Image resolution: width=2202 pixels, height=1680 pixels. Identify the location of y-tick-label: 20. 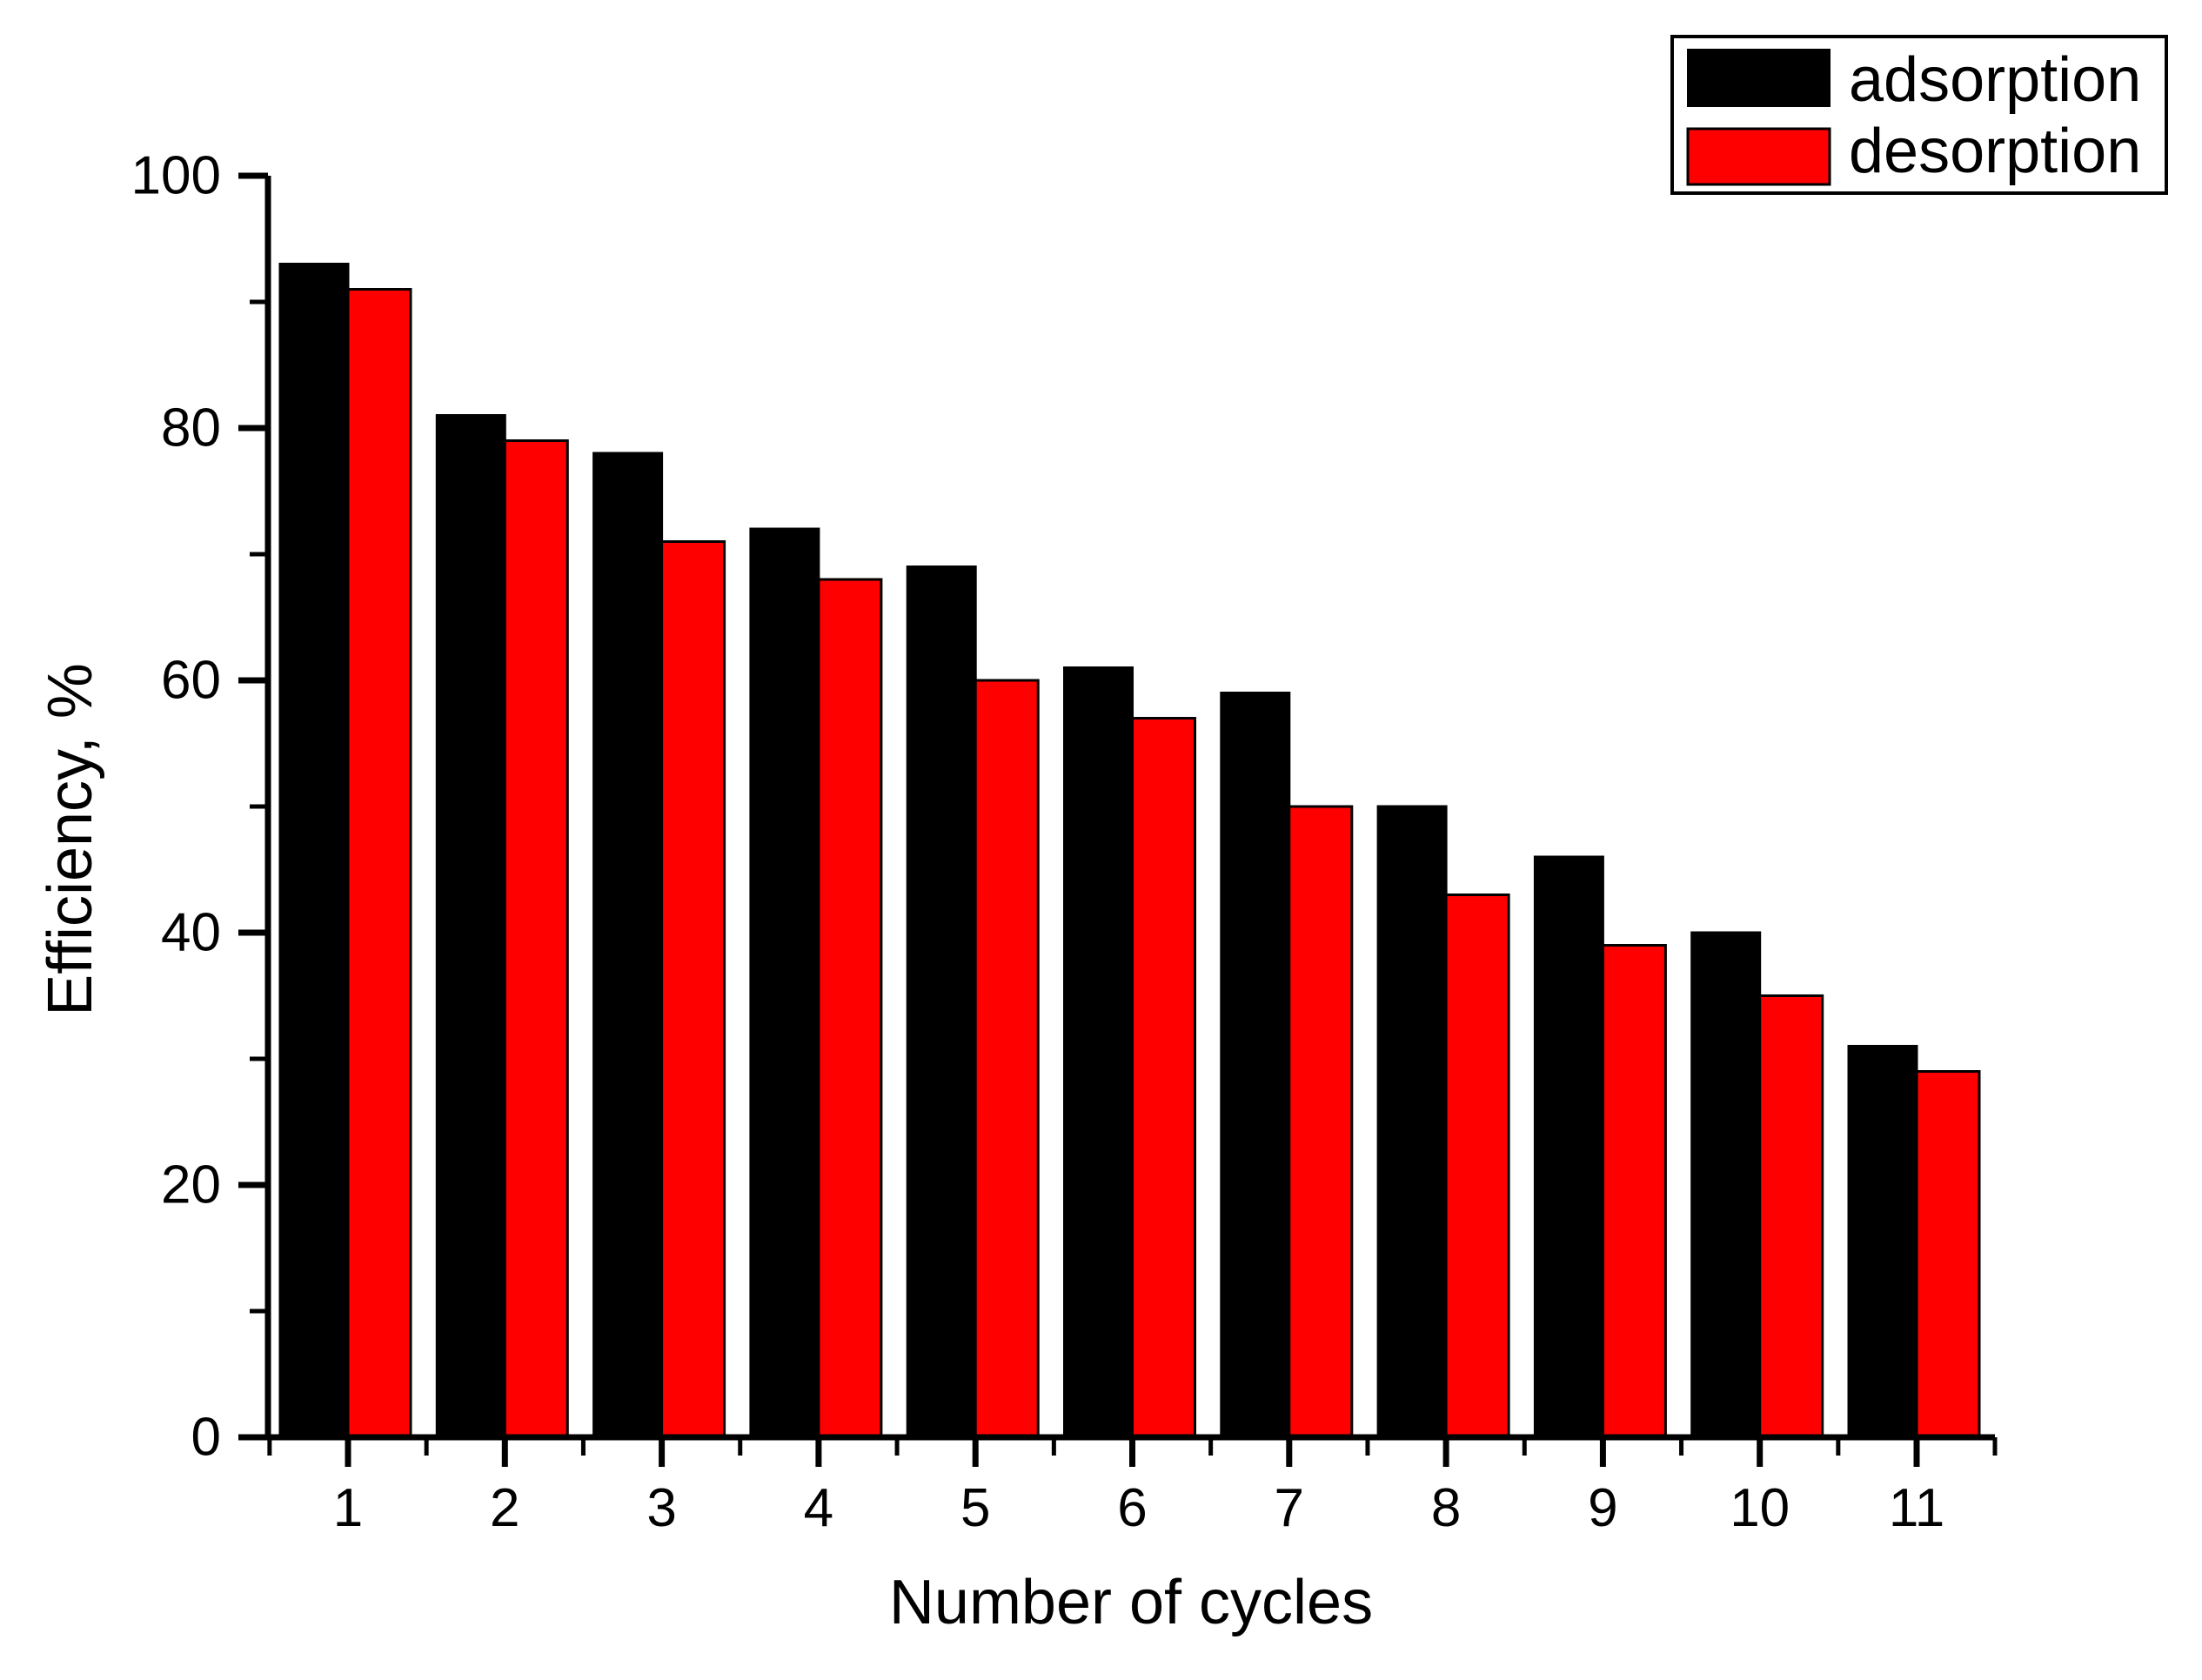
(191, 1185).